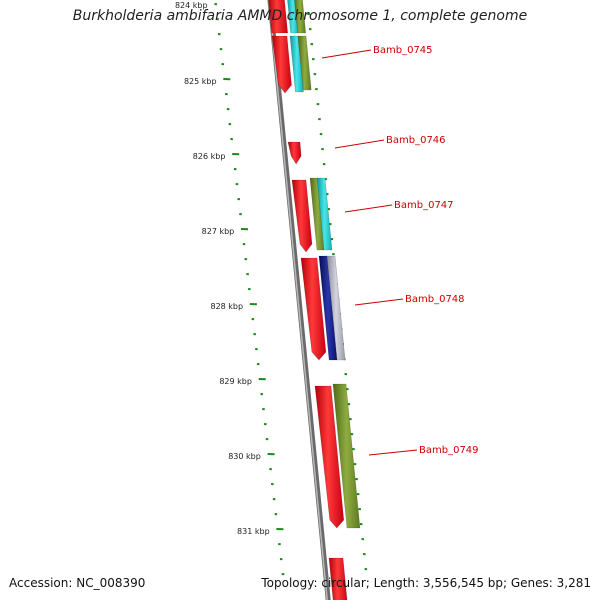 This screenshot has width=600, height=600. What do you see at coordinates (244, 456) in the screenshot?
I see `scale-label: 830 kbp` at bounding box center [244, 456].